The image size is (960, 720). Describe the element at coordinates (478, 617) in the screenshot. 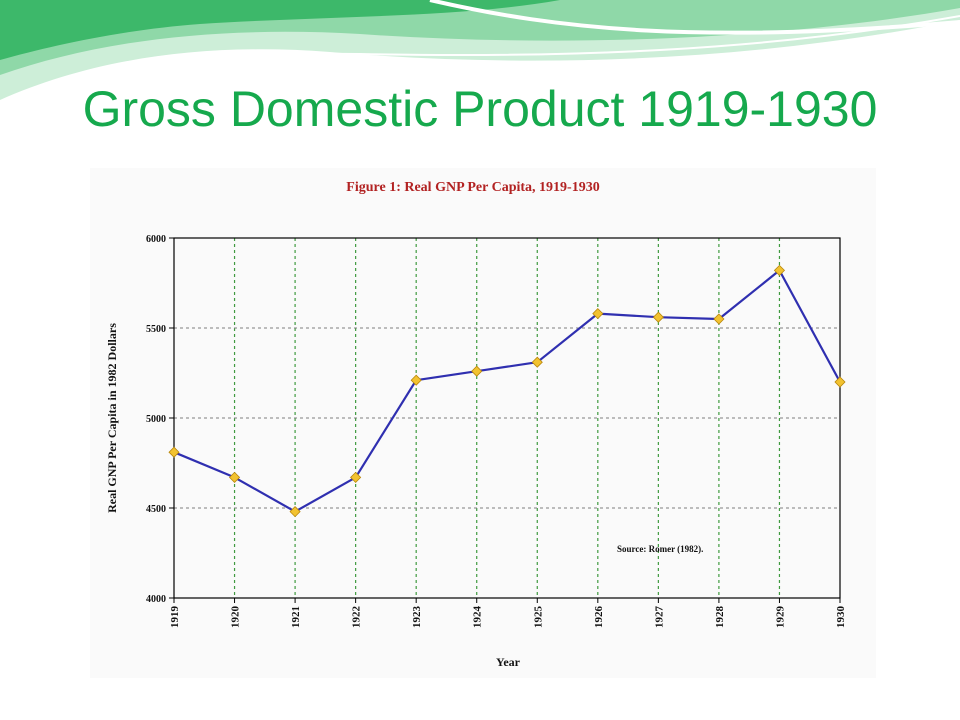

I see `x-tick-label: 1924` at that location.